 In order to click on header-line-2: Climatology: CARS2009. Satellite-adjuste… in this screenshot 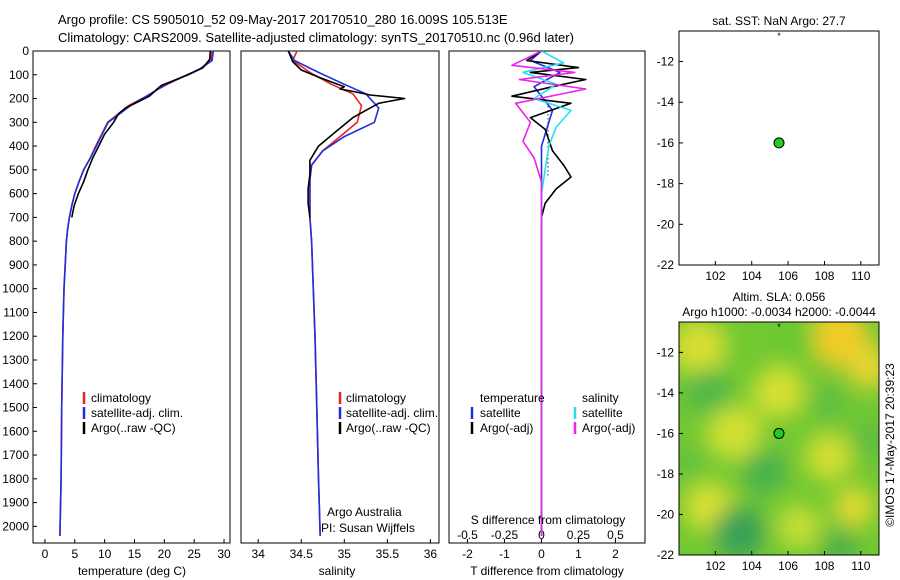, I will do `click(316, 37)`.